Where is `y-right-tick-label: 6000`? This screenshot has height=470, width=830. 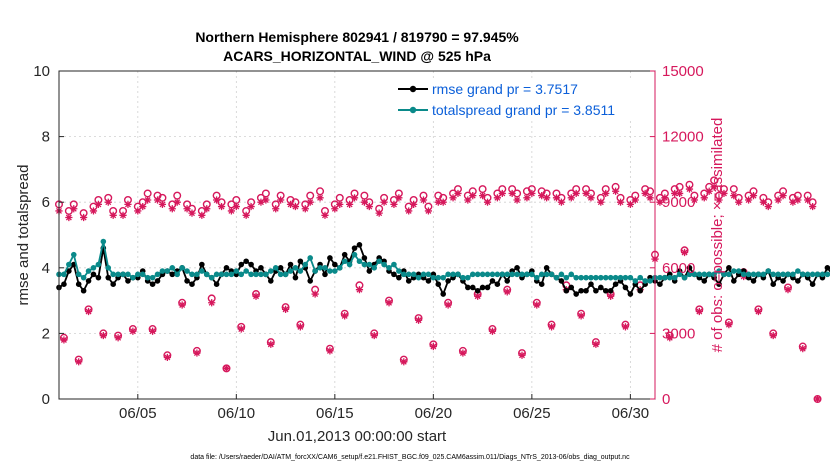 y-right-tick-label: 6000 is located at coordinates (678, 268).